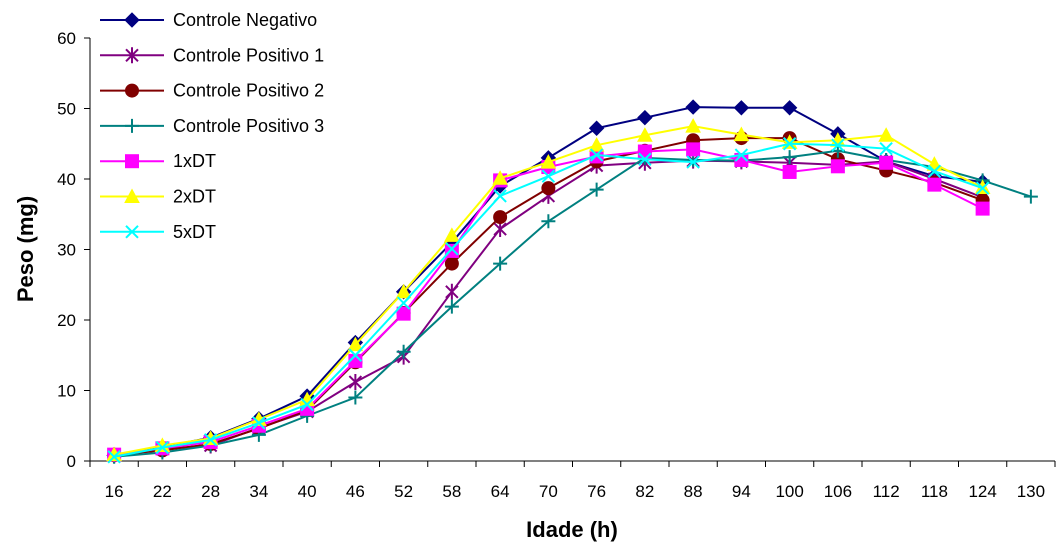  What do you see at coordinates (66, 38) in the screenshot?
I see `y-tick-label: 60` at bounding box center [66, 38].